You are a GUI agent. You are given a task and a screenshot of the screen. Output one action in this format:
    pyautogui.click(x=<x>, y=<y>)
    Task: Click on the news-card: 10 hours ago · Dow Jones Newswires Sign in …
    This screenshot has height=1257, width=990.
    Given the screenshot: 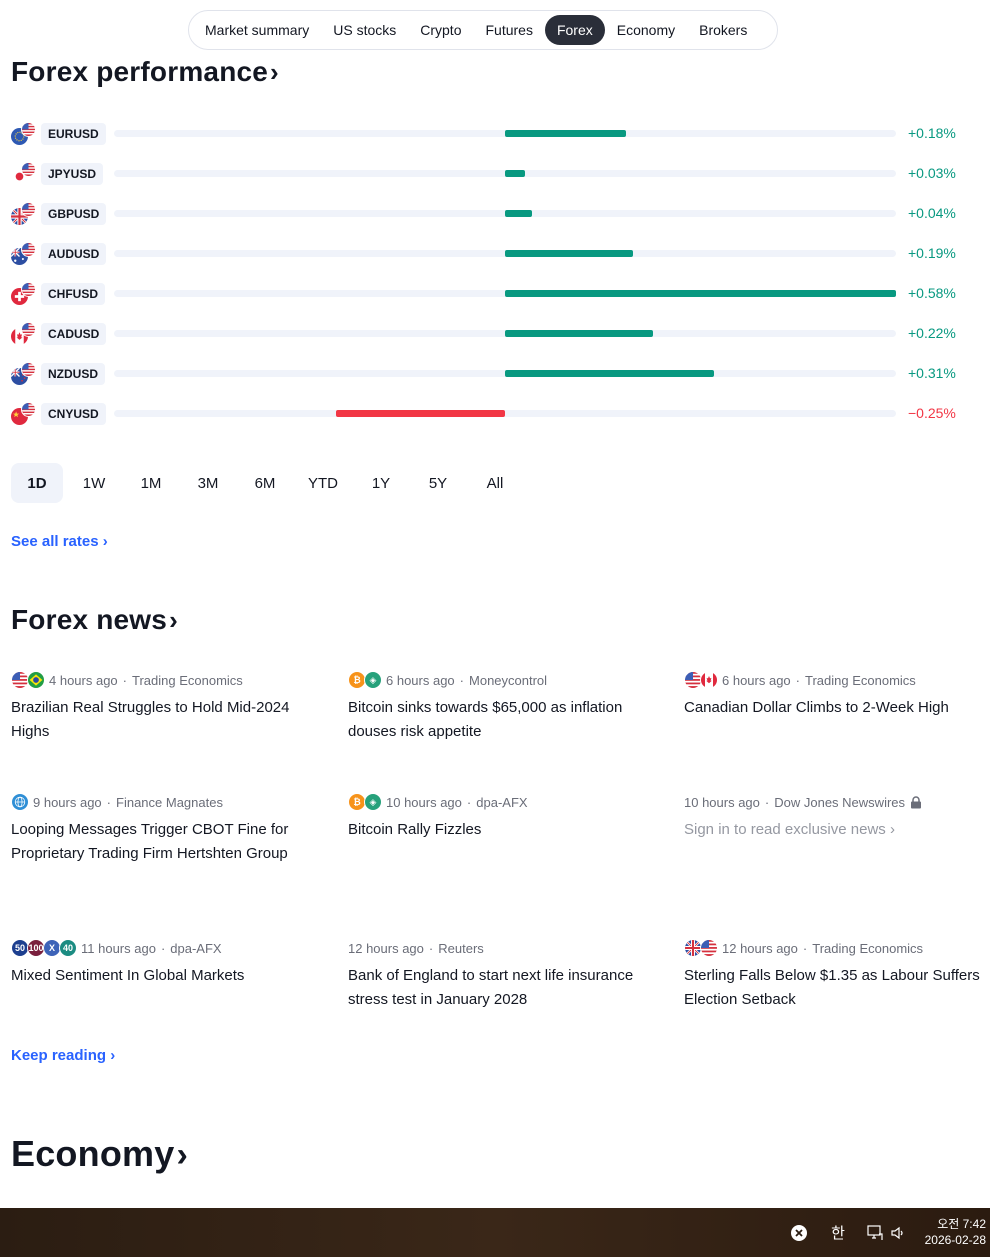 What is the action you would take?
    pyautogui.click(x=834, y=817)
    